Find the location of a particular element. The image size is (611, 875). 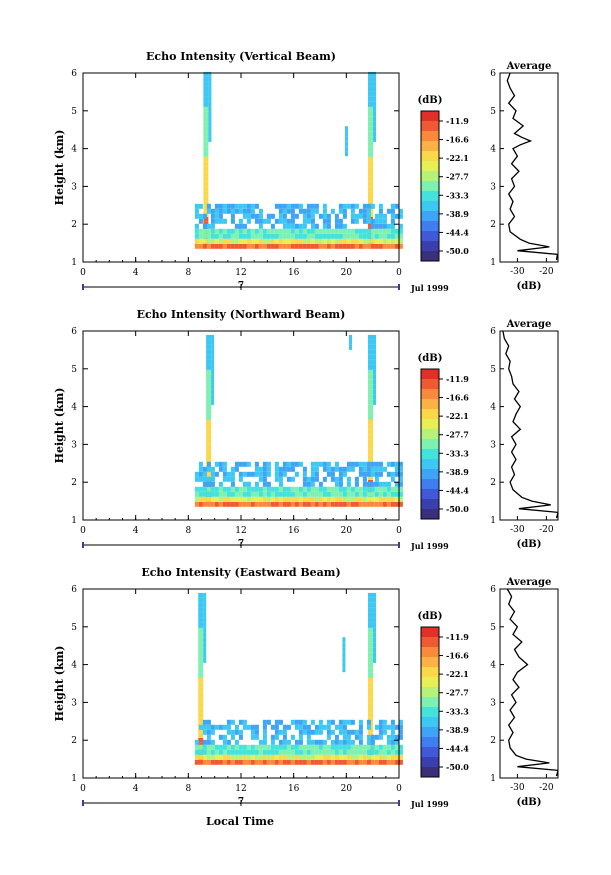

average-frame is located at coordinates (529, 167).